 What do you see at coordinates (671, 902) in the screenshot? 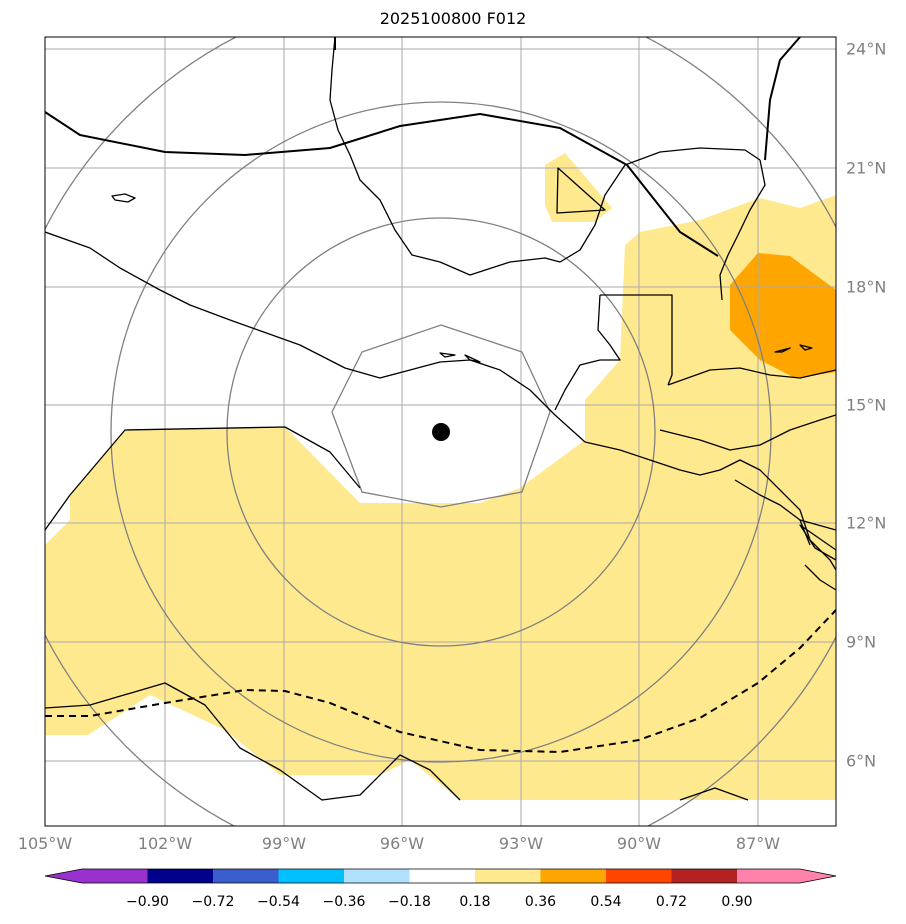
I see `colorbar-tick-label: 0.72` at bounding box center [671, 902].